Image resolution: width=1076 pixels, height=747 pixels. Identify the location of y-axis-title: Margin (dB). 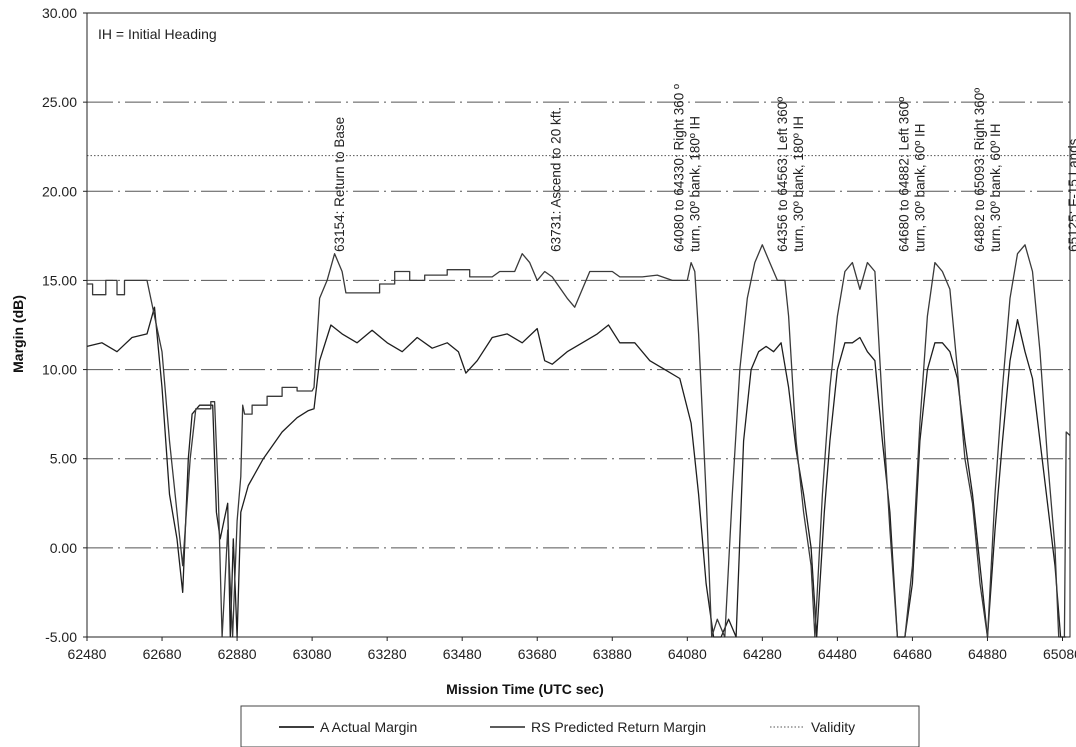
(18, 334).